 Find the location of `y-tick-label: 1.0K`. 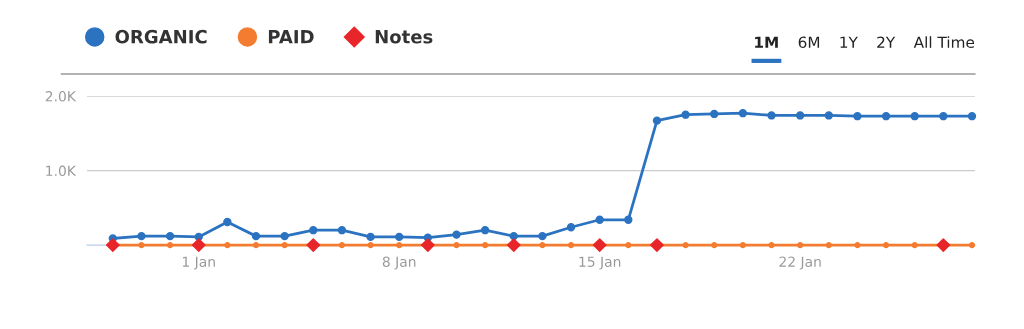

y-tick-label: 1.0K is located at coordinates (61, 171).